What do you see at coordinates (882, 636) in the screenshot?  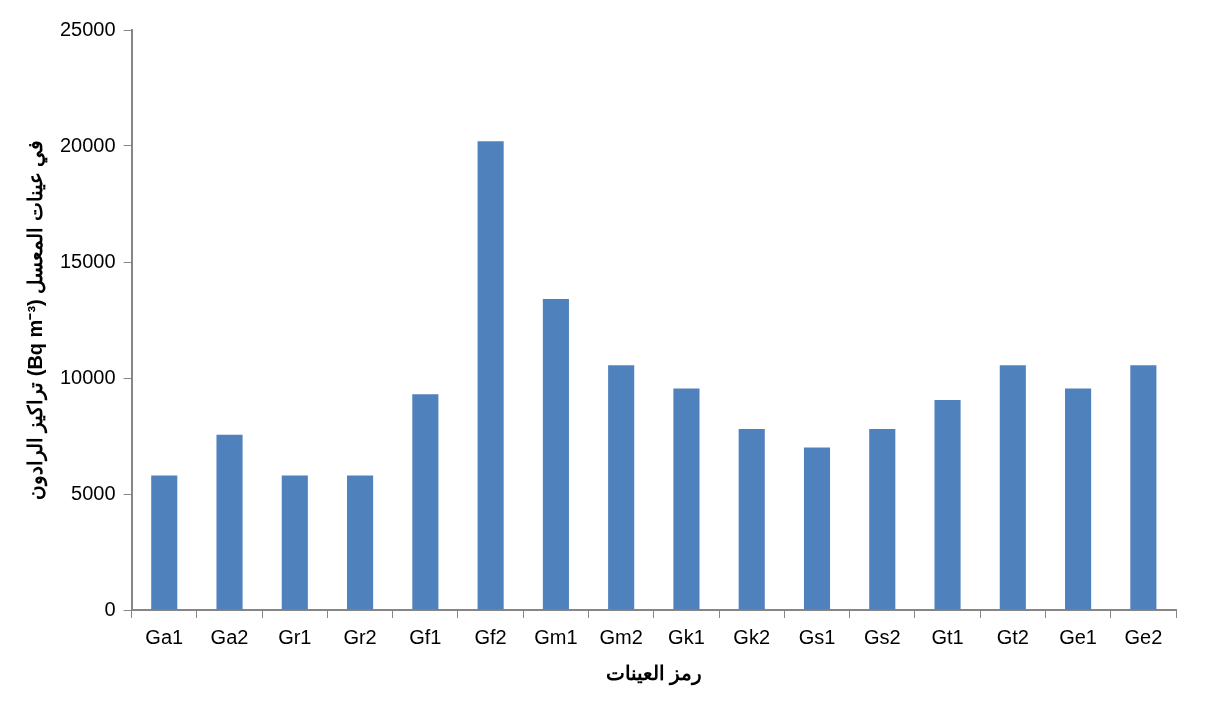 I see `x-tick-label: Gs2` at bounding box center [882, 636].